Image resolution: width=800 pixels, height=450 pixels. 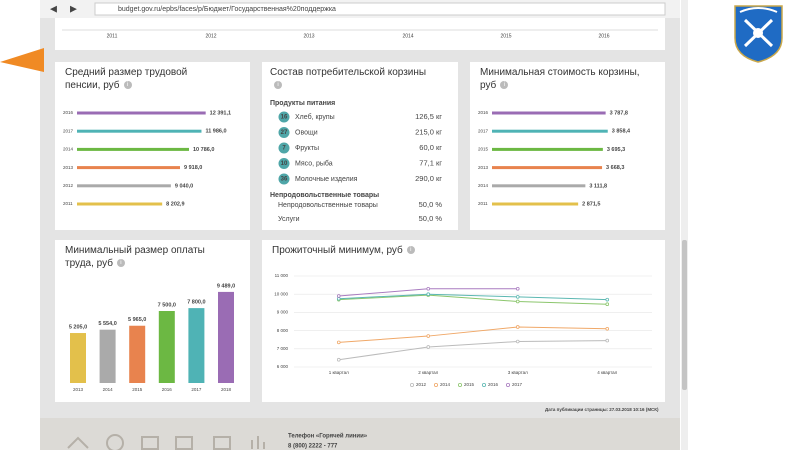 I want to click on x-tick-label: 4 квартал, so click(x=607, y=372).